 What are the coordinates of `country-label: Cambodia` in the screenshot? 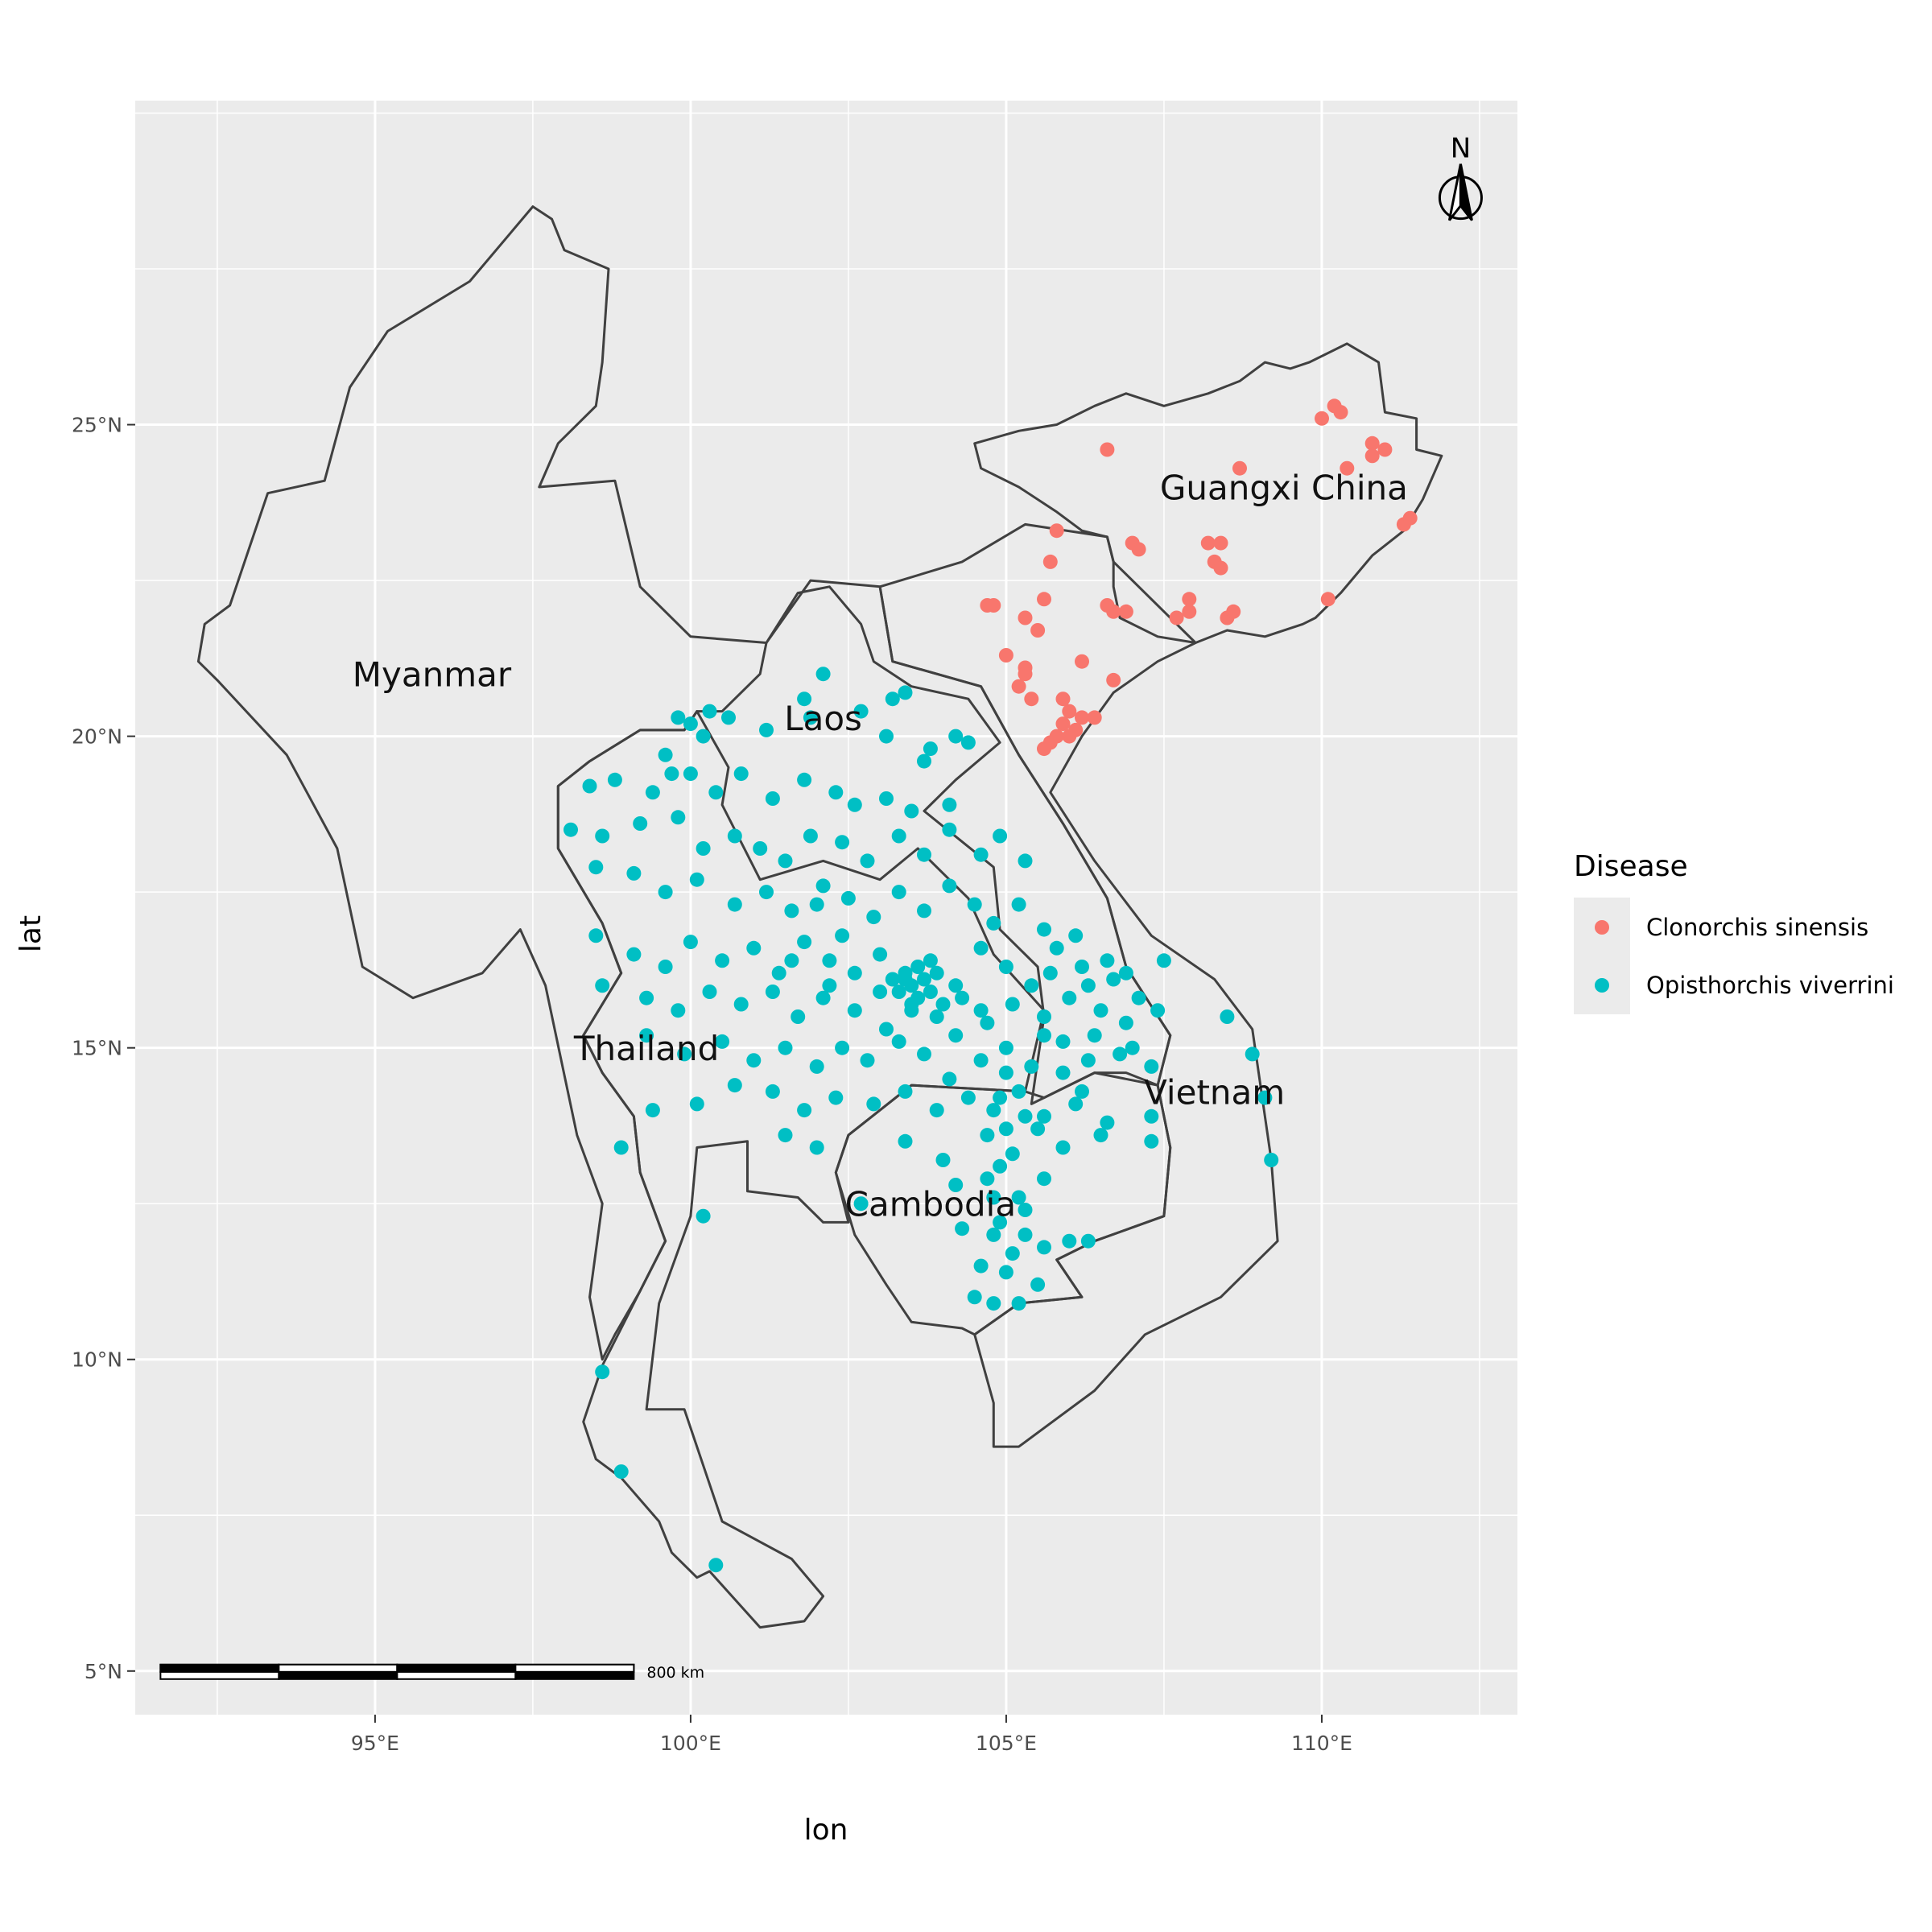 It's located at (930, 1204).